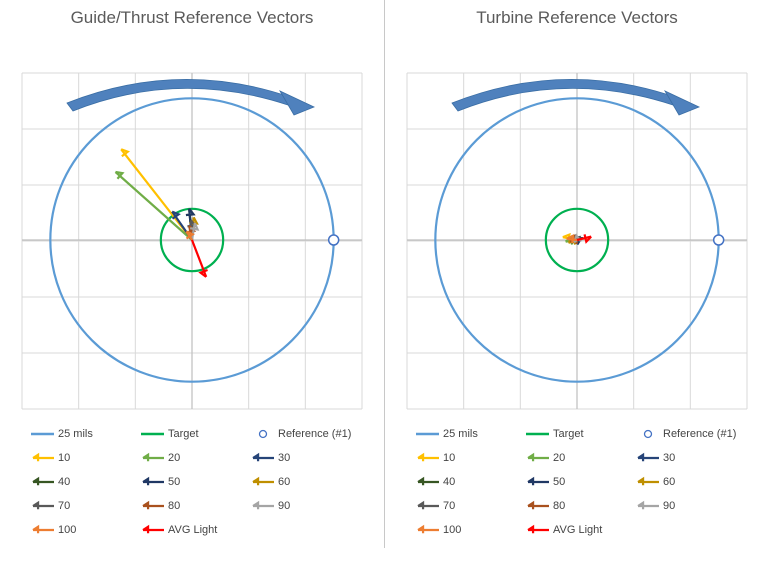 The height and width of the screenshot is (561, 768). I want to click on legend-item: Reference (#1), so click(300, 434).